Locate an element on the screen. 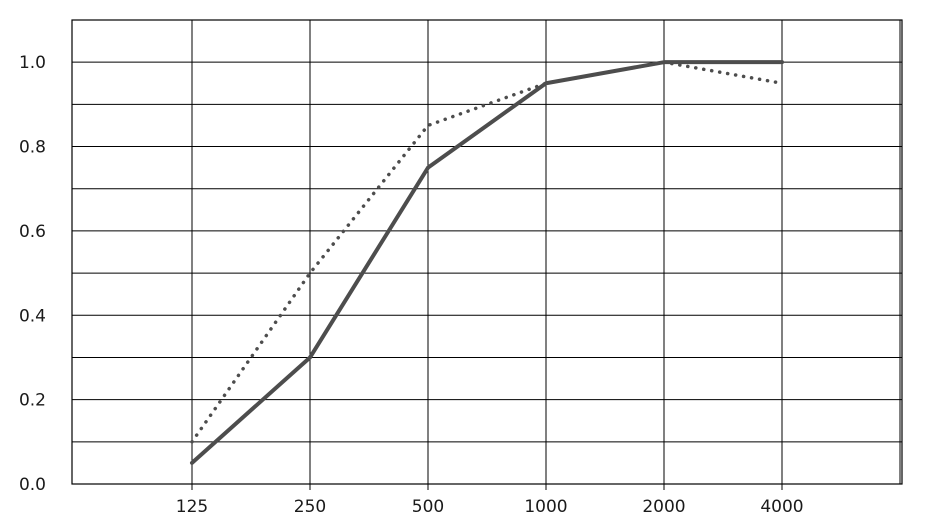  x-tick-label: 4000 is located at coordinates (781, 507).